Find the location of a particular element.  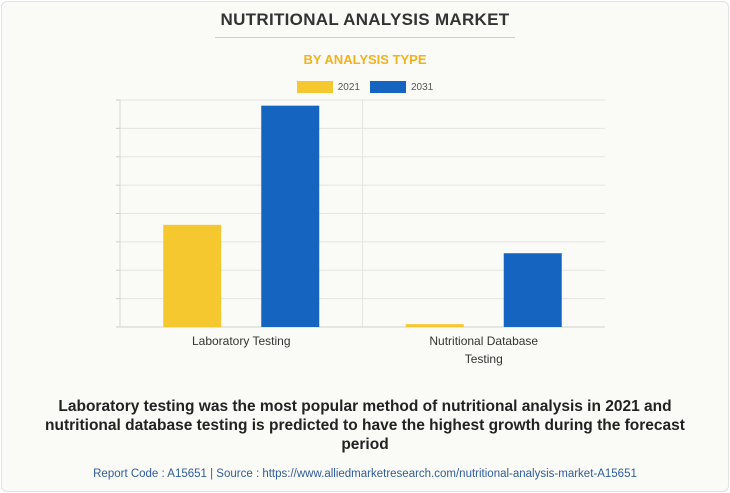

legend-item-2031: 2031 is located at coordinates (401, 87).